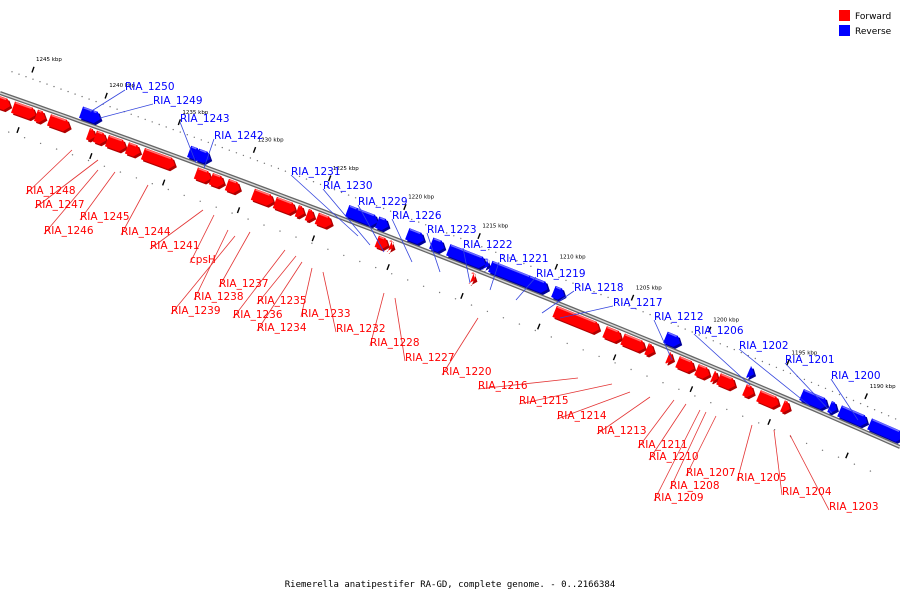 This screenshot has height=600, width=900. I want to click on gene-label: RIA_1212, so click(679, 317).